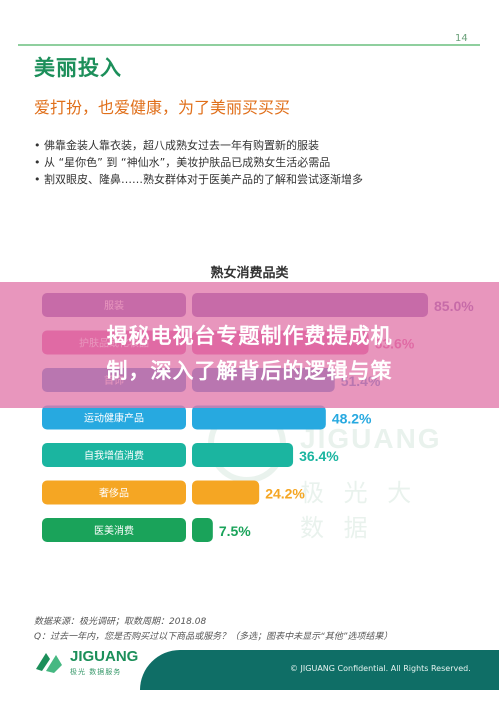  Describe the element at coordinates (285, 494) in the screenshot. I see `value-label: 24.2%` at that location.